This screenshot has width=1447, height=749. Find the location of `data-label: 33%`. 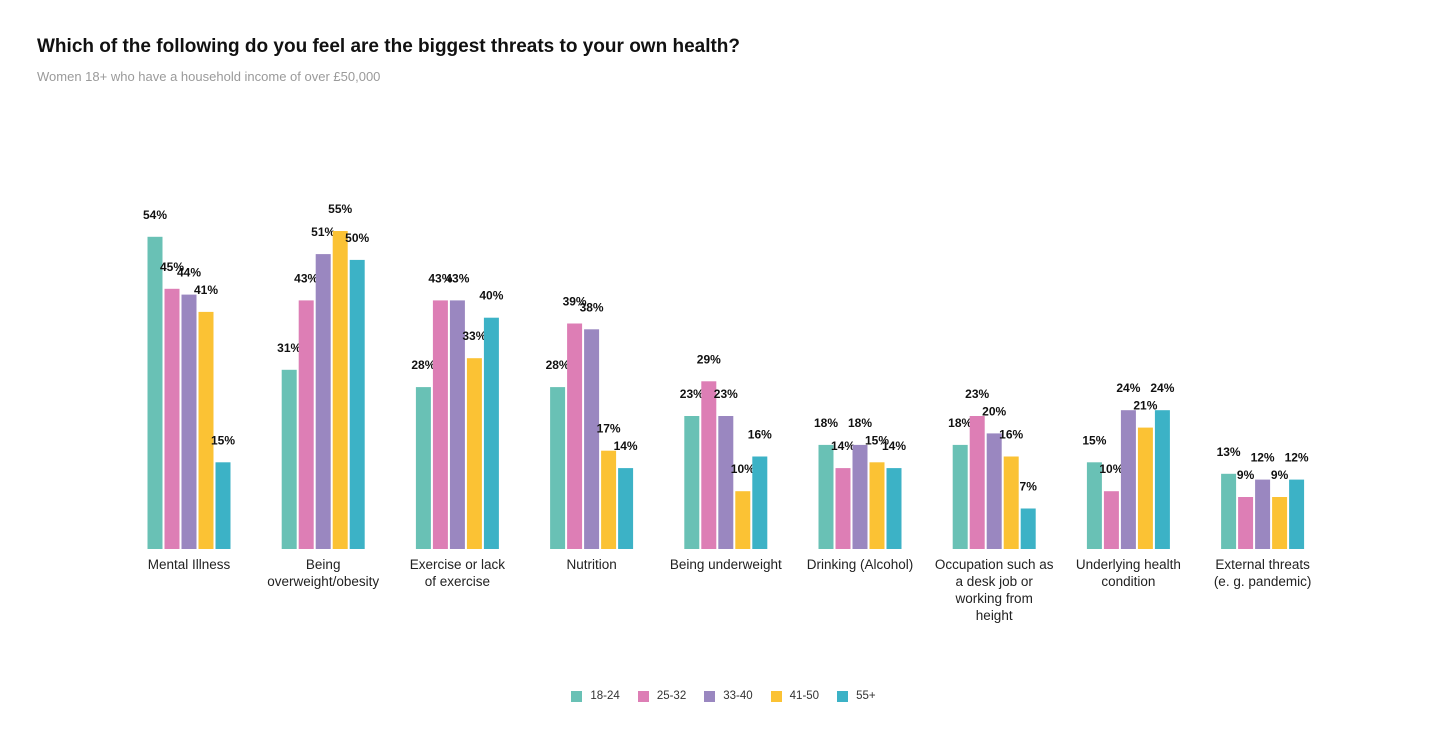

data-label: 33% is located at coordinates (474, 336).